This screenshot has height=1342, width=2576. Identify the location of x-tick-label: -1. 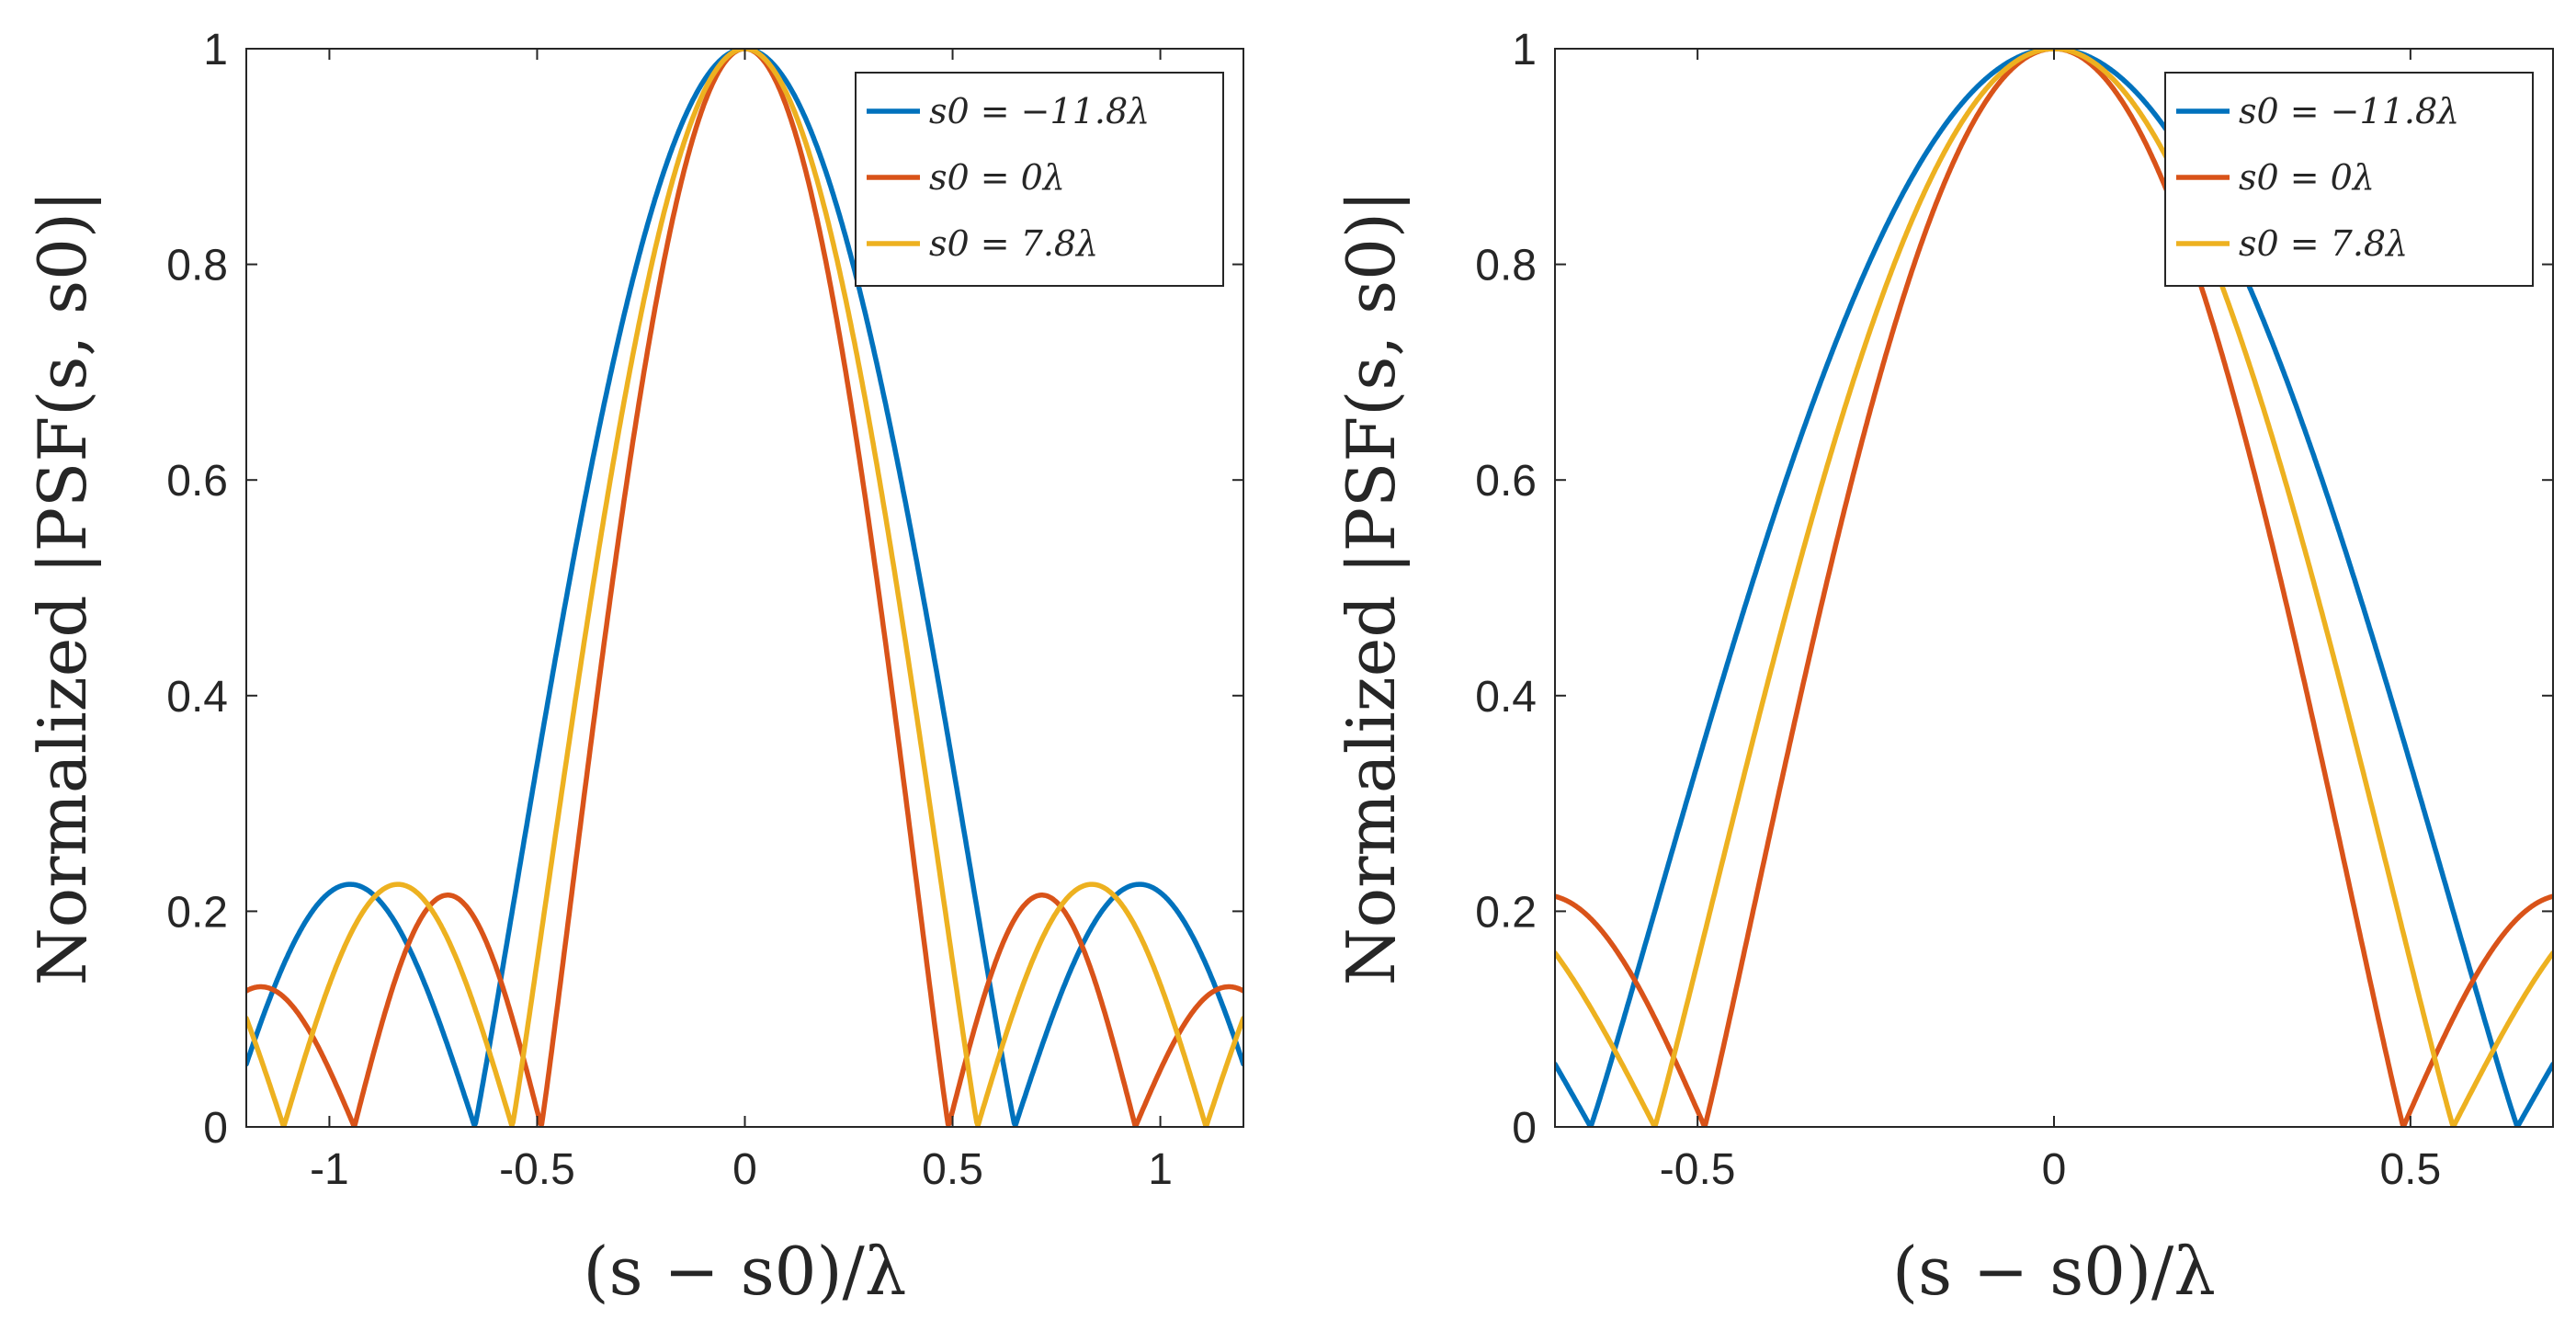
(329, 1169).